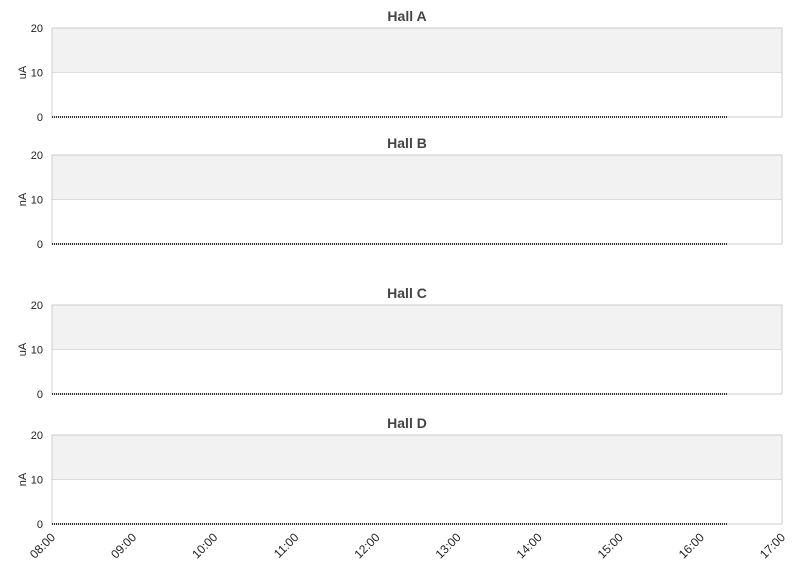  Describe the element at coordinates (448, 545) in the screenshot. I see `x-tick-1300: 13:00` at that location.